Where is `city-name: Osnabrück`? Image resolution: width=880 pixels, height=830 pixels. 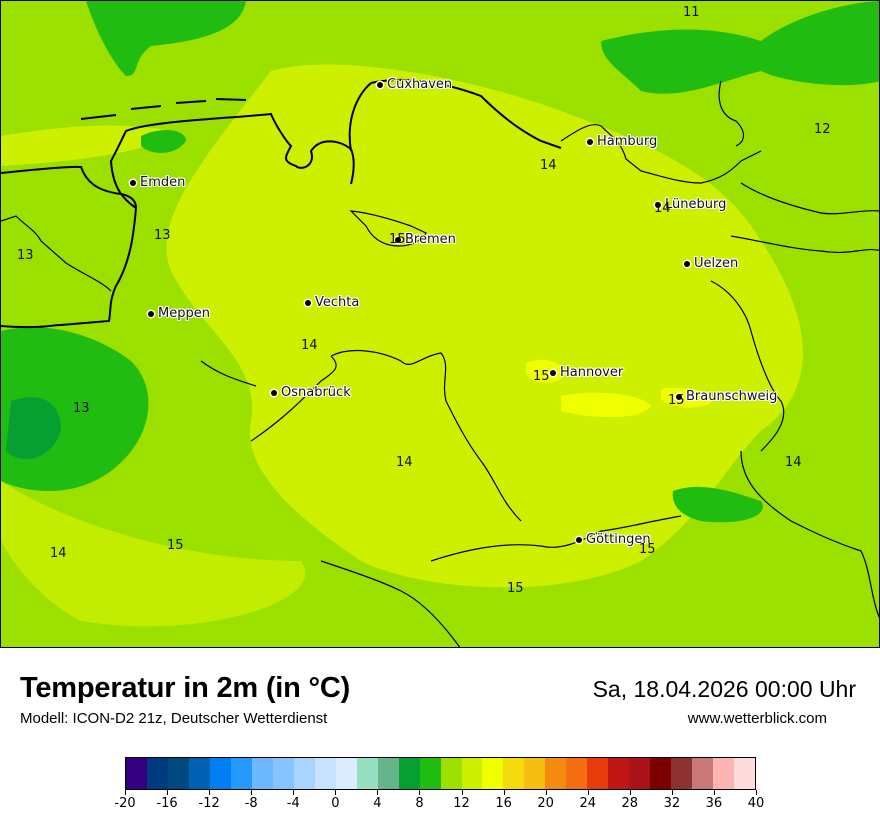
city-name: Osnabrück is located at coordinates (316, 392).